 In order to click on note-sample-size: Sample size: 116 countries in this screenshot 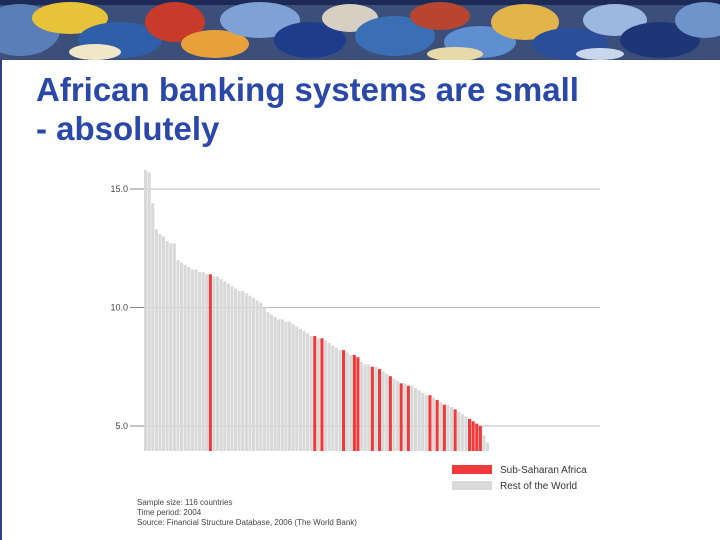, I will do `click(185, 502)`.